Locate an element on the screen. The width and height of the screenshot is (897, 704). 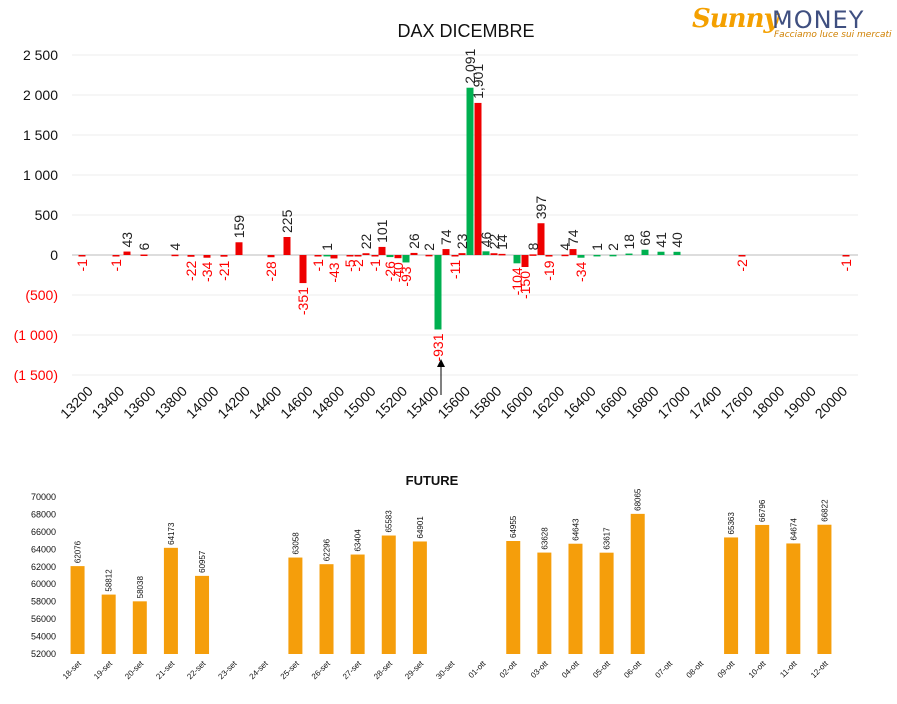
dax-data-label: -2 is located at coordinates (742, 265).